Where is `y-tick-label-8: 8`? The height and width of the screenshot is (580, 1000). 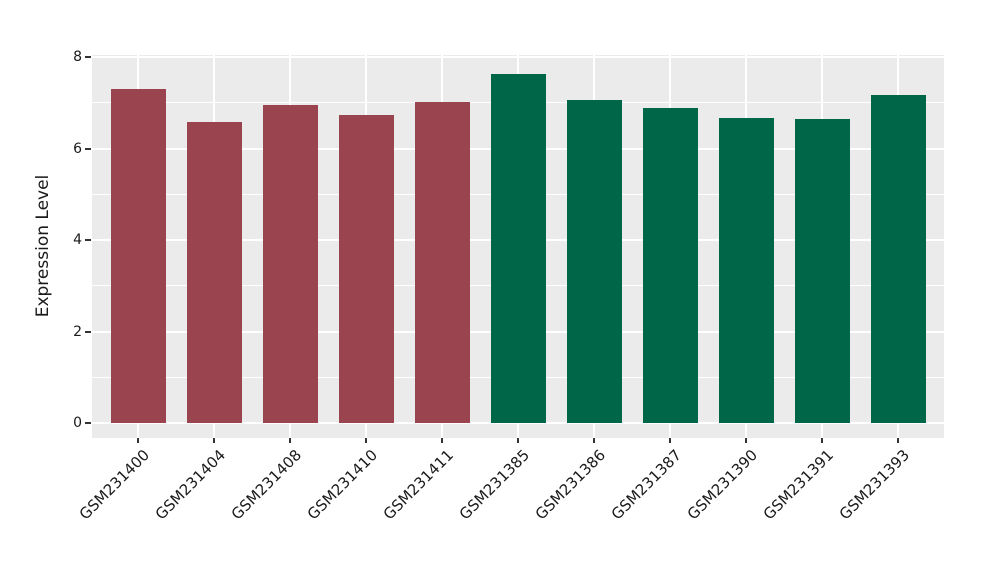 y-tick-label-8: 8 is located at coordinates (77, 57).